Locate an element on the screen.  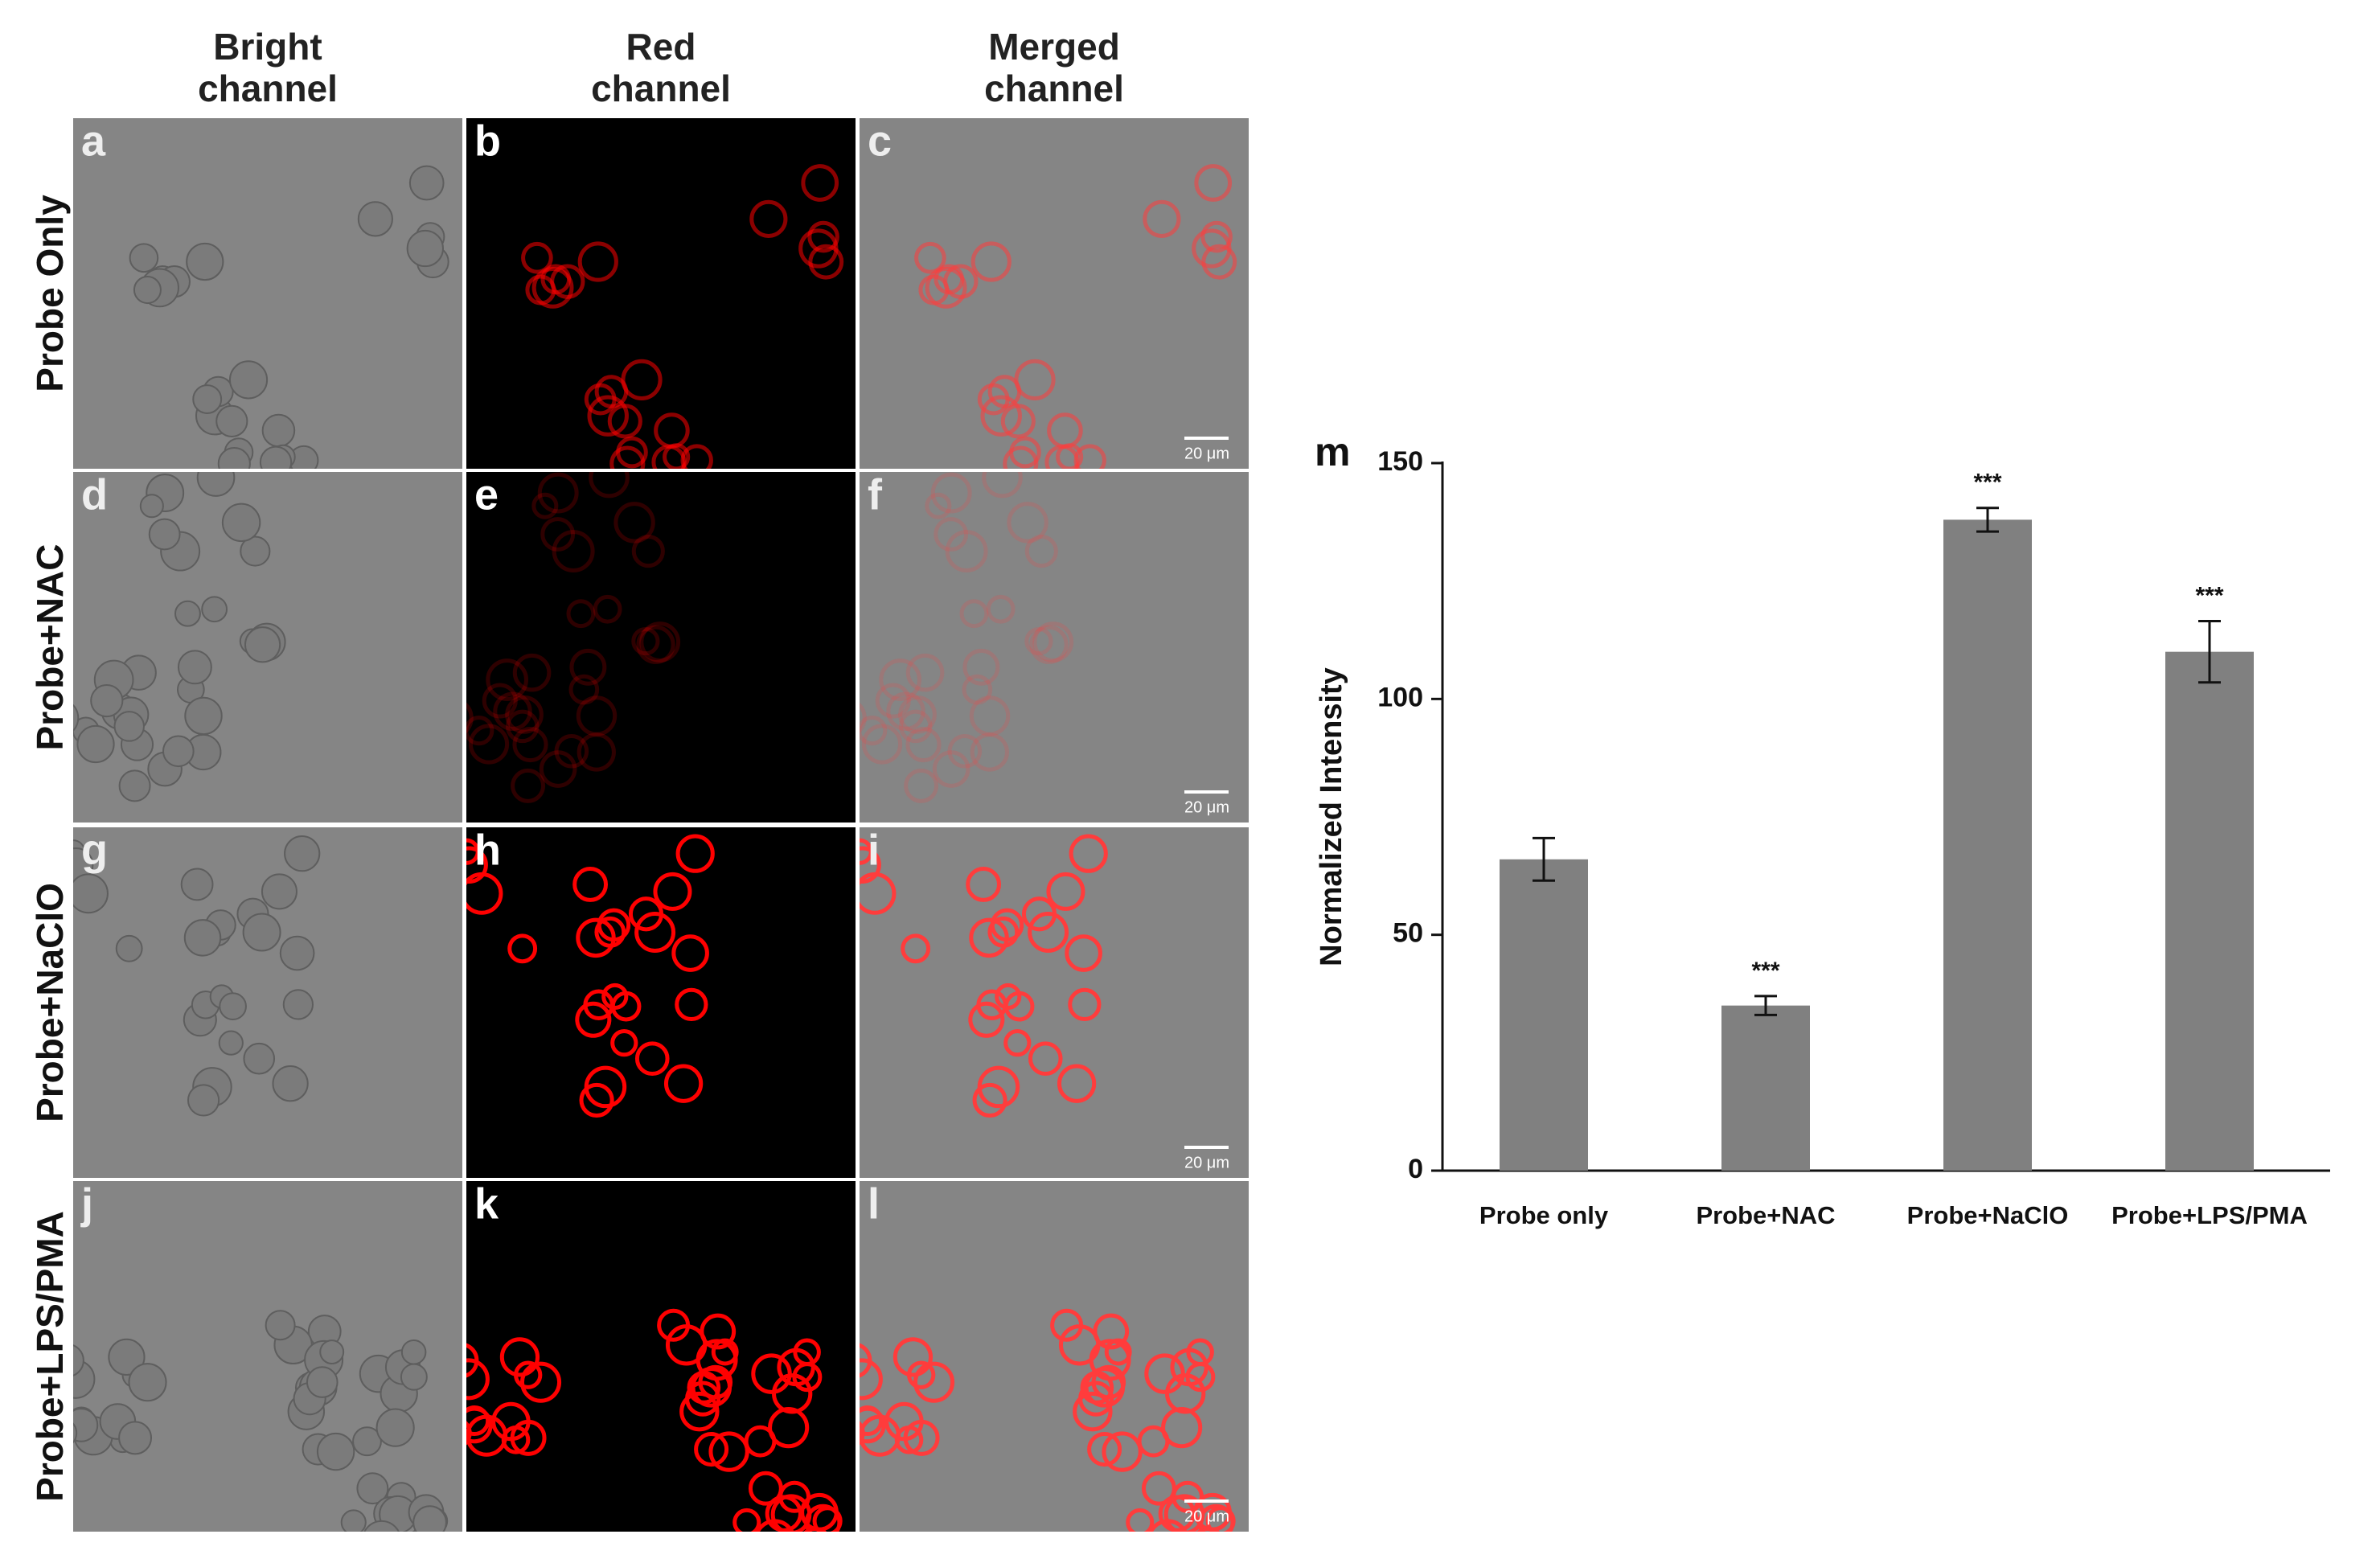
micrograph: h is located at coordinates (661, 1002).